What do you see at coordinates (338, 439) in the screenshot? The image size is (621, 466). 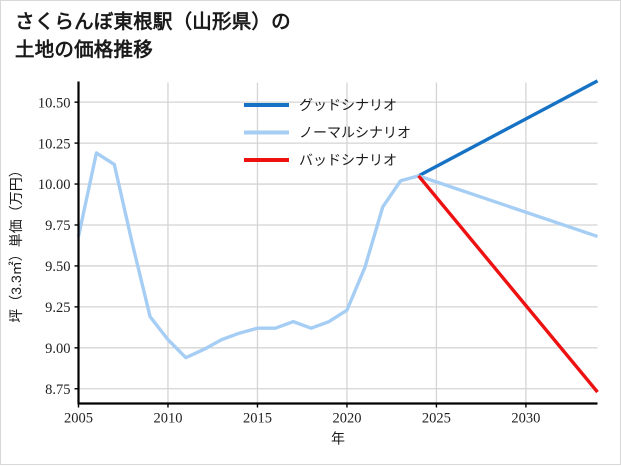 I see `x-axis-label: 年` at bounding box center [338, 439].